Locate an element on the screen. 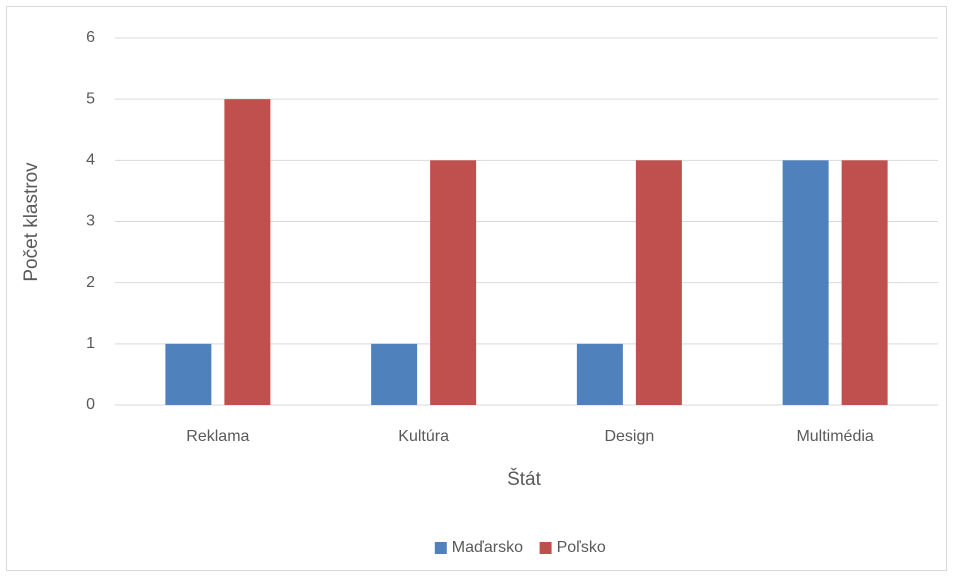  y-tick-label: 5 is located at coordinates (90, 98).